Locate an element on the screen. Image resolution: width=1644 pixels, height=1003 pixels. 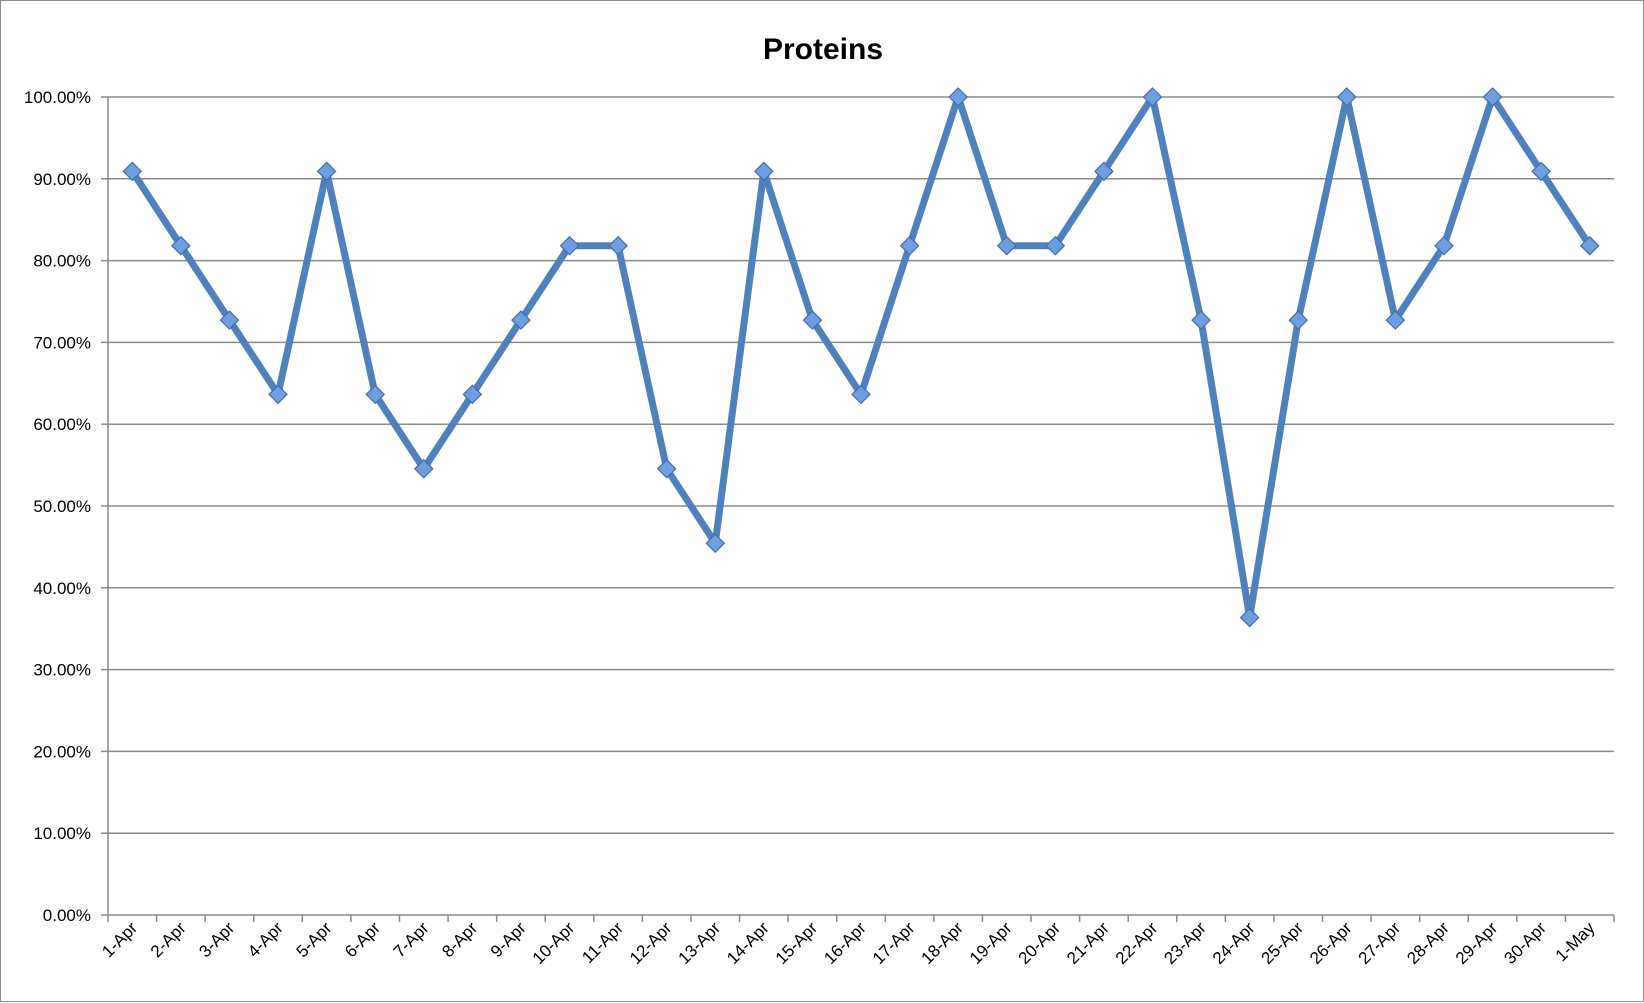
x-tick-label: 29-Apr is located at coordinates (1477, 943).